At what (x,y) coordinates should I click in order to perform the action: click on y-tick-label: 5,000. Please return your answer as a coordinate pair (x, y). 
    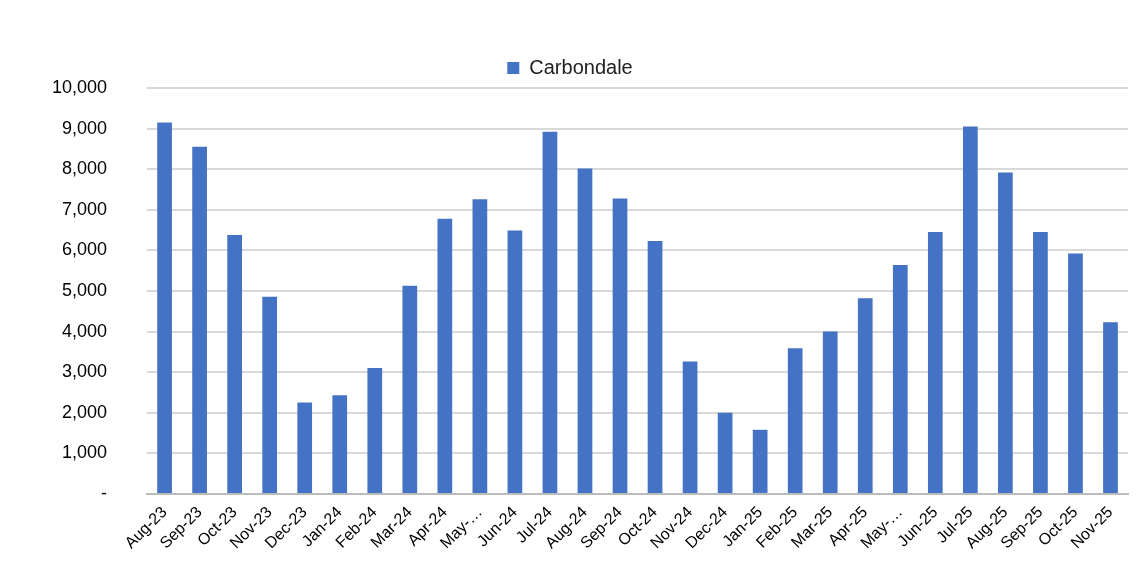
    Looking at the image, I should click on (85, 289).